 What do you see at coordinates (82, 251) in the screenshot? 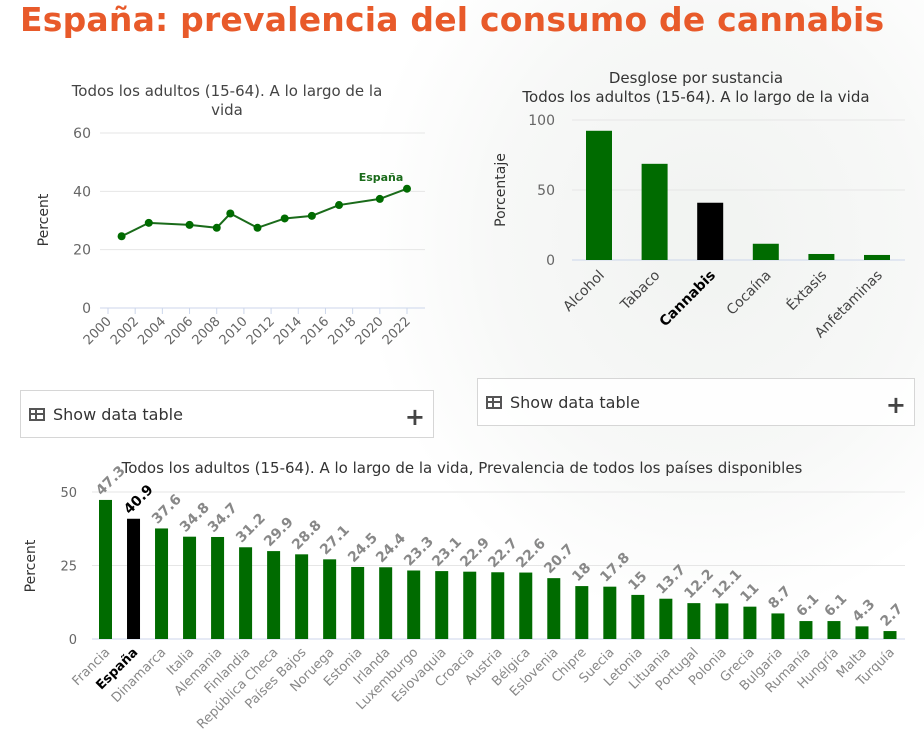
I see `y-tick-label: 20` at bounding box center [82, 251].